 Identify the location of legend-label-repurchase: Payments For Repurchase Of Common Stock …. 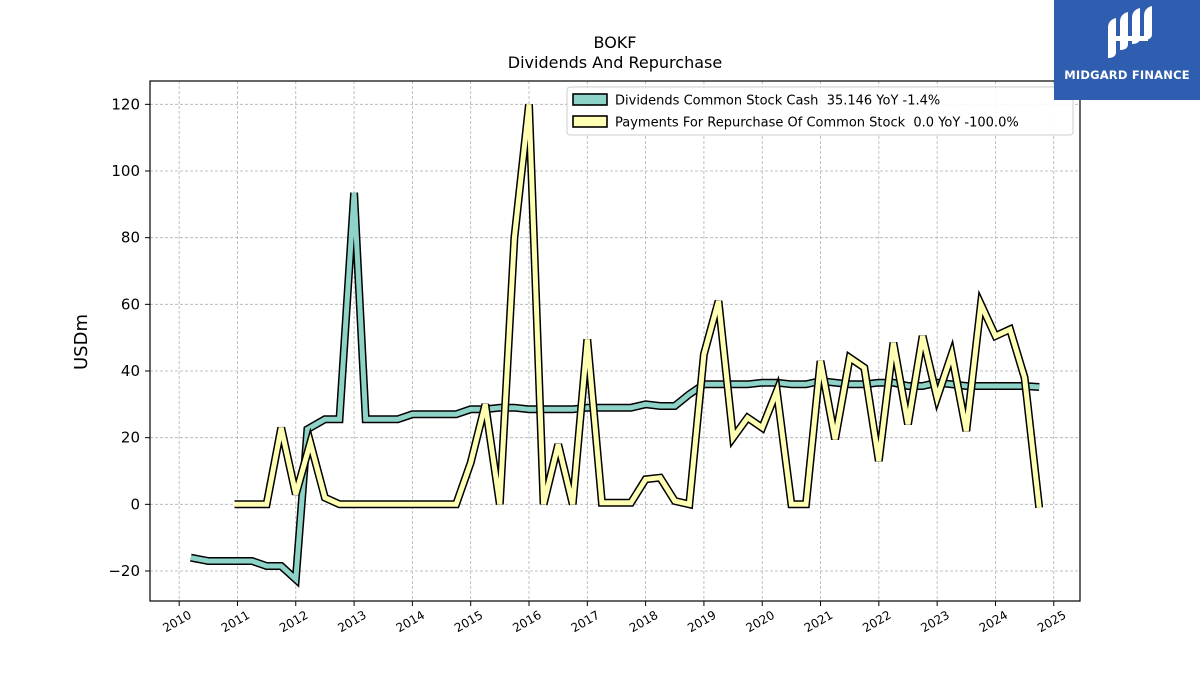
(817, 123).